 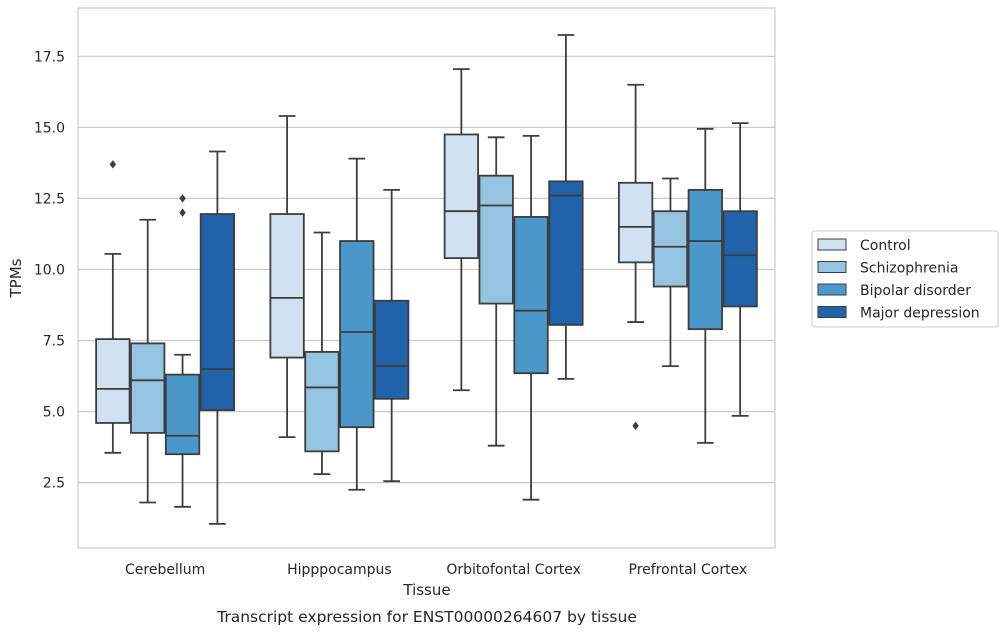 What do you see at coordinates (339, 570) in the screenshot?
I see `x-tick-label: Hipppocampus` at bounding box center [339, 570].